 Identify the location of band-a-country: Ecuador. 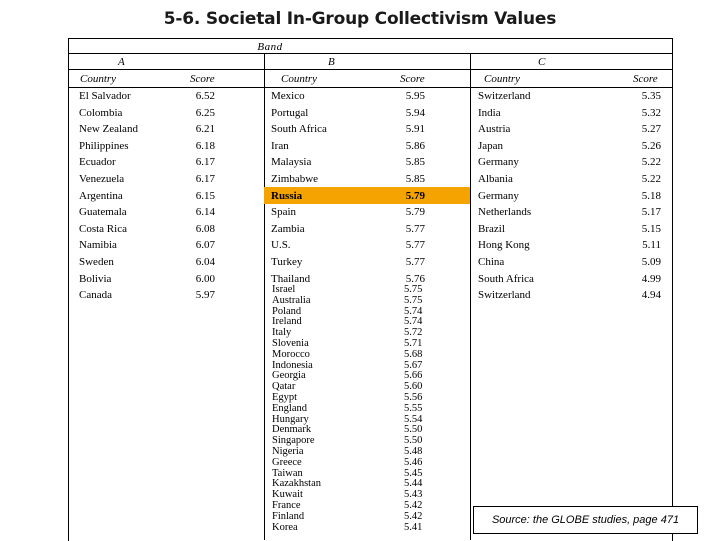
(97, 162).